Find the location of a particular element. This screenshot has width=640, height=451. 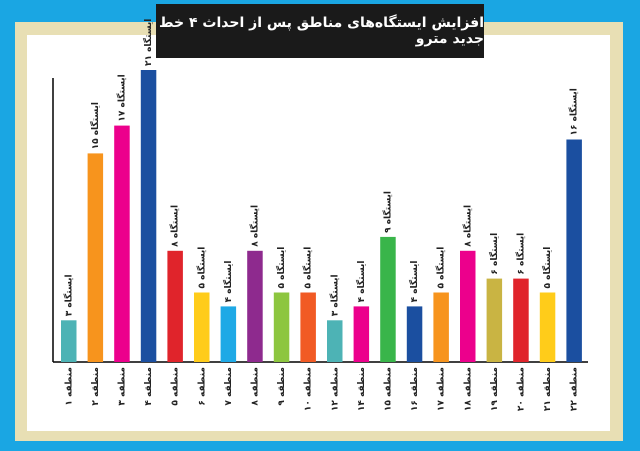

category-label-18: منطقه ۲۰ is located at coordinates (522, 389).